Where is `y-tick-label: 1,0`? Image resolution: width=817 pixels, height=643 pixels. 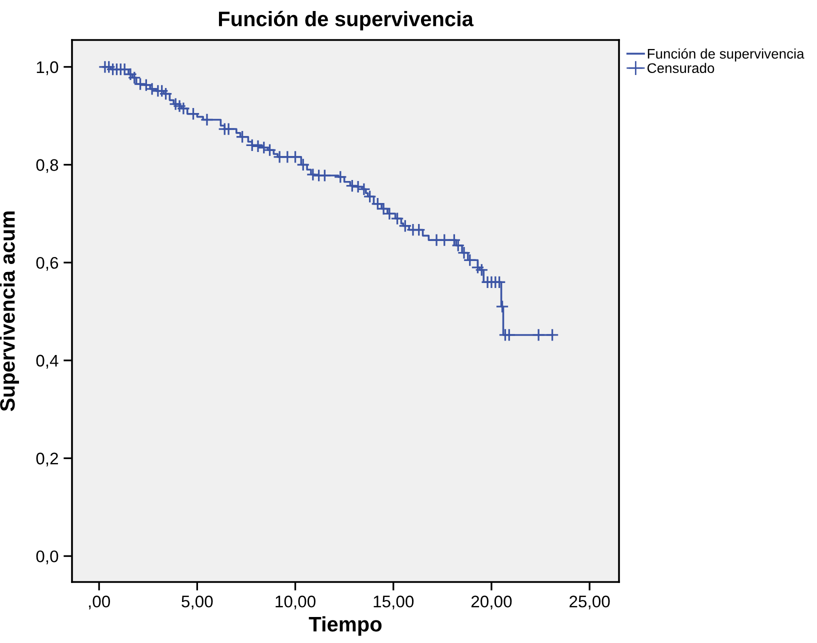
y-tick-label: 1,0 is located at coordinates (47, 68).